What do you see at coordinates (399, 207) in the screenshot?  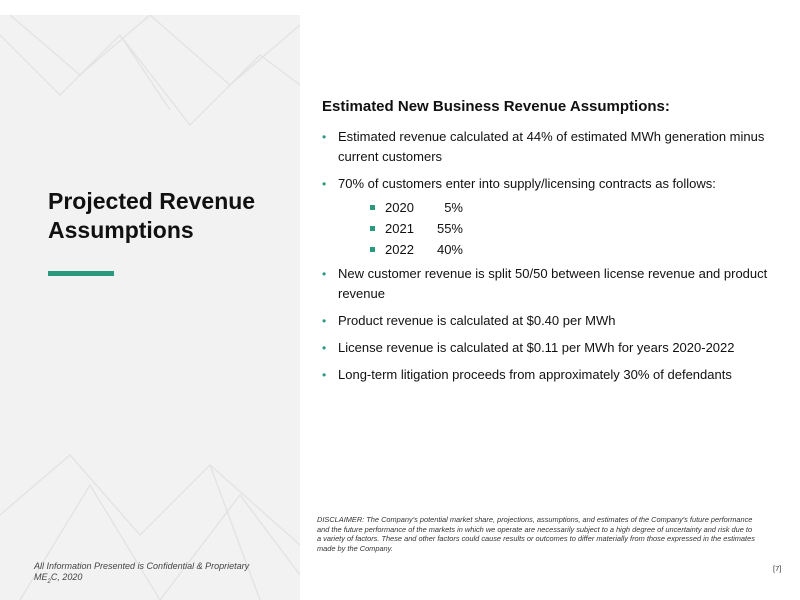 I see `sub-bullet-year: 2020` at bounding box center [399, 207].